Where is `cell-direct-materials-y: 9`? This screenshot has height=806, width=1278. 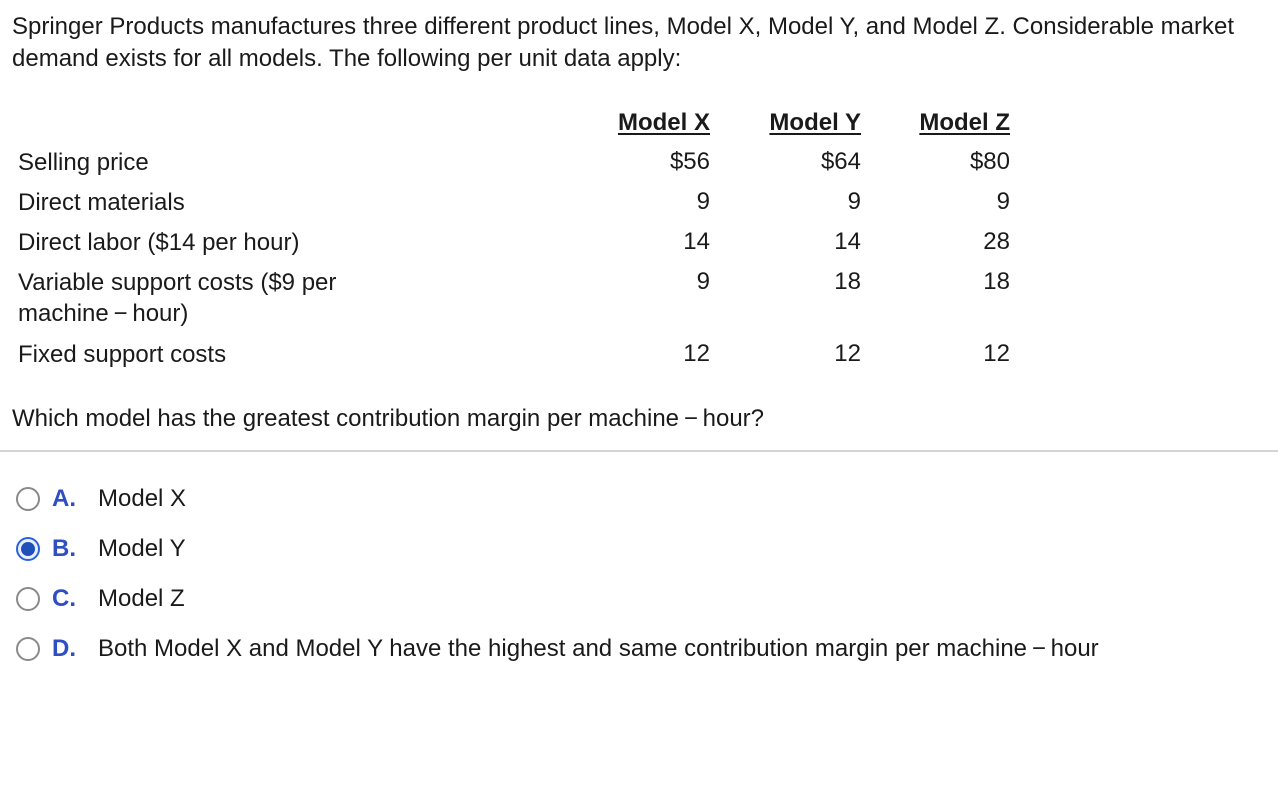 cell-direct-materials-y: 9 is located at coordinates (854, 201).